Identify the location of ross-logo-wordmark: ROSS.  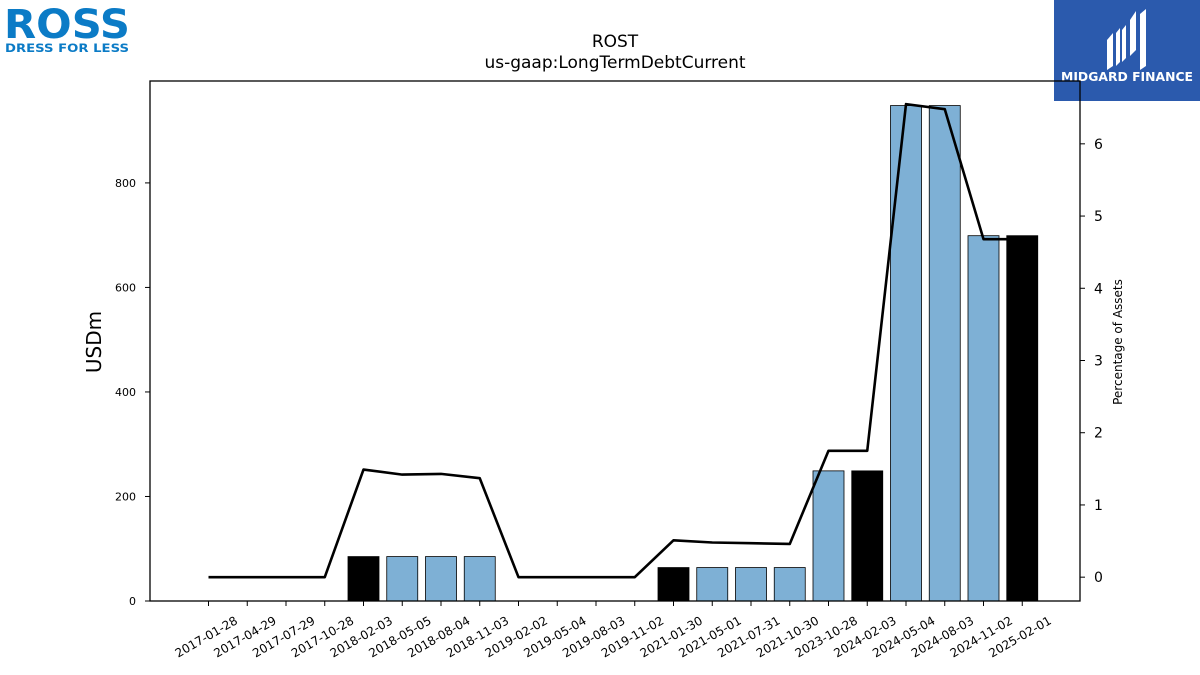
(67, 26).